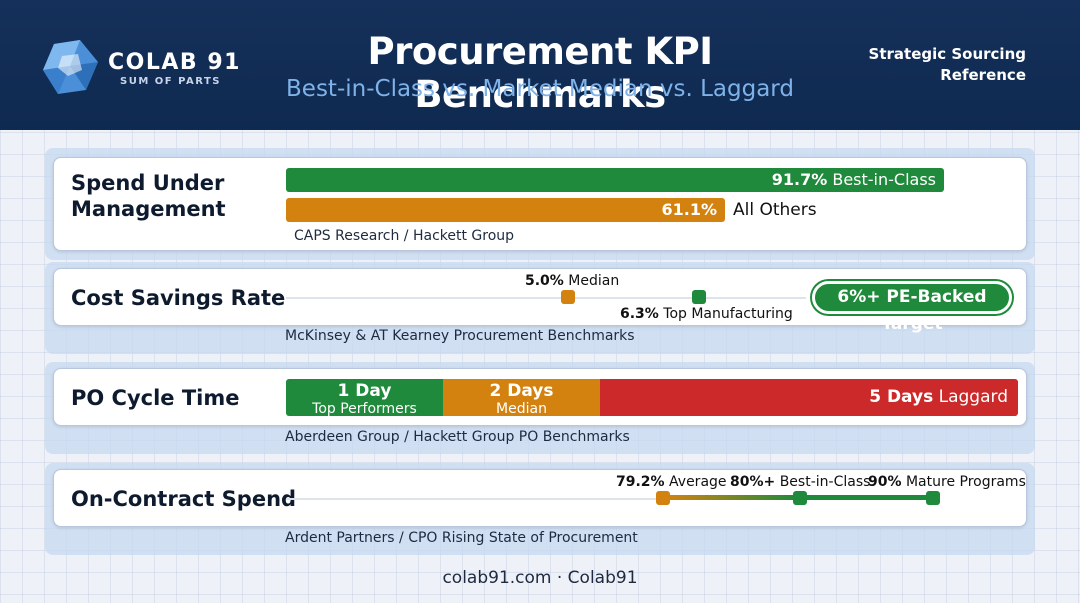 This screenshot has height=603, width=1080. I want to click on laggard-value: 5 Days, so click(901, 397).